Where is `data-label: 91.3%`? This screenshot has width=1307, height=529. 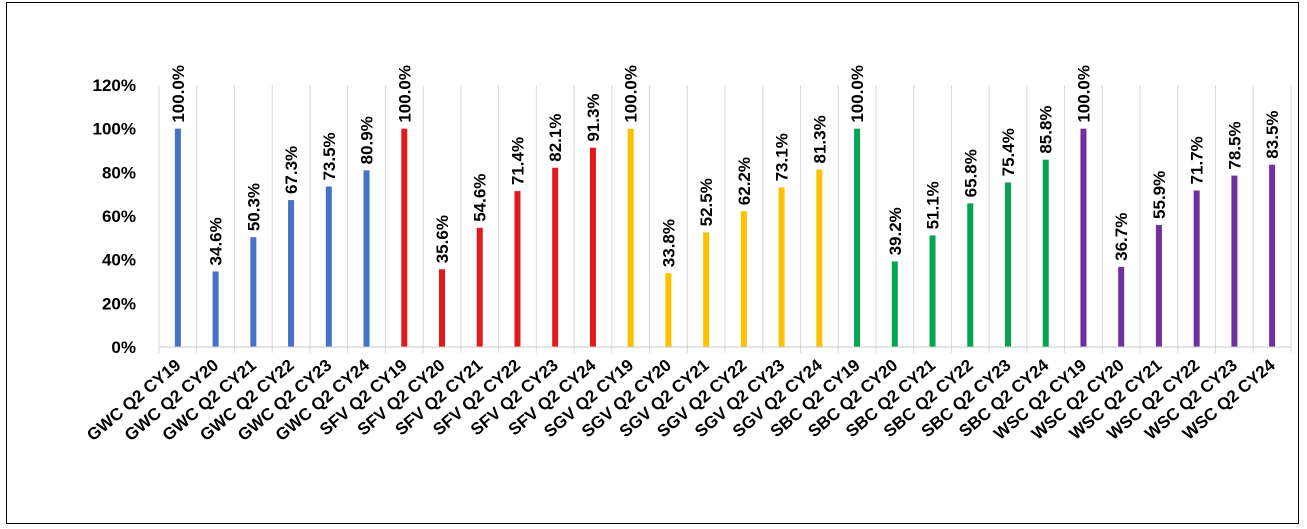
data-label: 91.3% is located at coordinates (593, 117).